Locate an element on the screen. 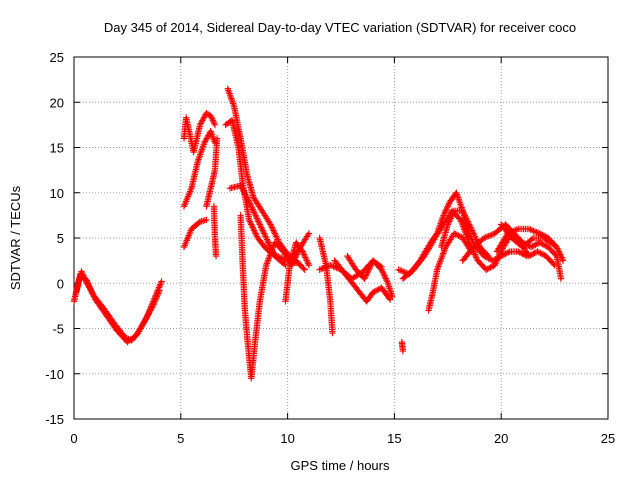  series-arc3 is located at coordinates (199, 132).